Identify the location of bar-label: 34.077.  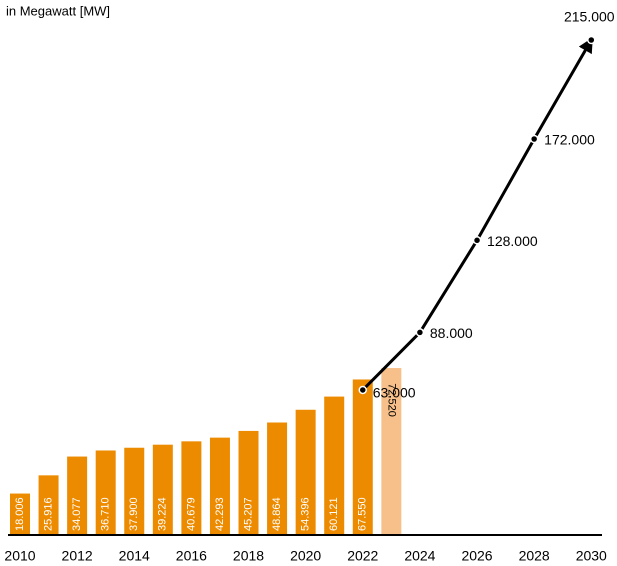
(77, 514).